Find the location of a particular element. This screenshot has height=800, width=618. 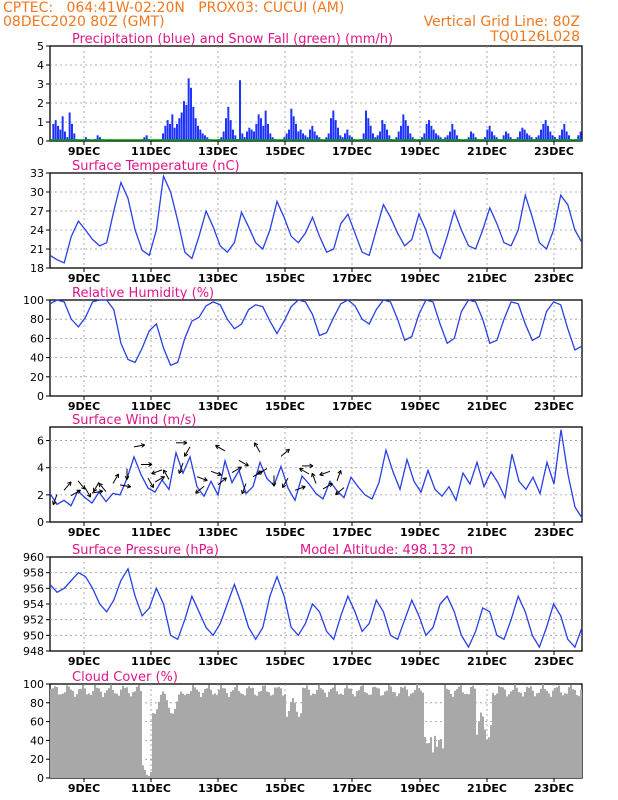

y-tick-label: 4 is located at coordinates (40, 65).